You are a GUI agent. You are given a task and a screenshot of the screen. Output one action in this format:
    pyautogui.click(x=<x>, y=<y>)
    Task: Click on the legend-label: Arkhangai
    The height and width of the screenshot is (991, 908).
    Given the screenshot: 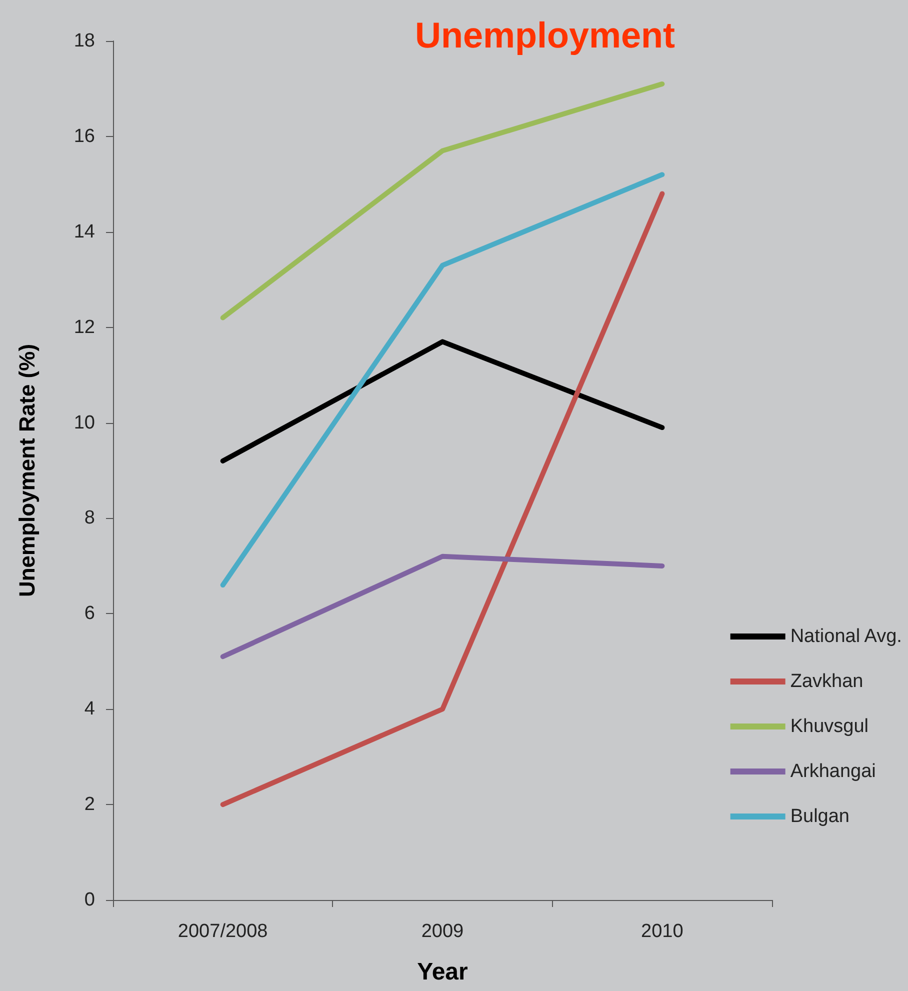 What is the action you would take?
    pyautogui.click(x=833, y=771)
    